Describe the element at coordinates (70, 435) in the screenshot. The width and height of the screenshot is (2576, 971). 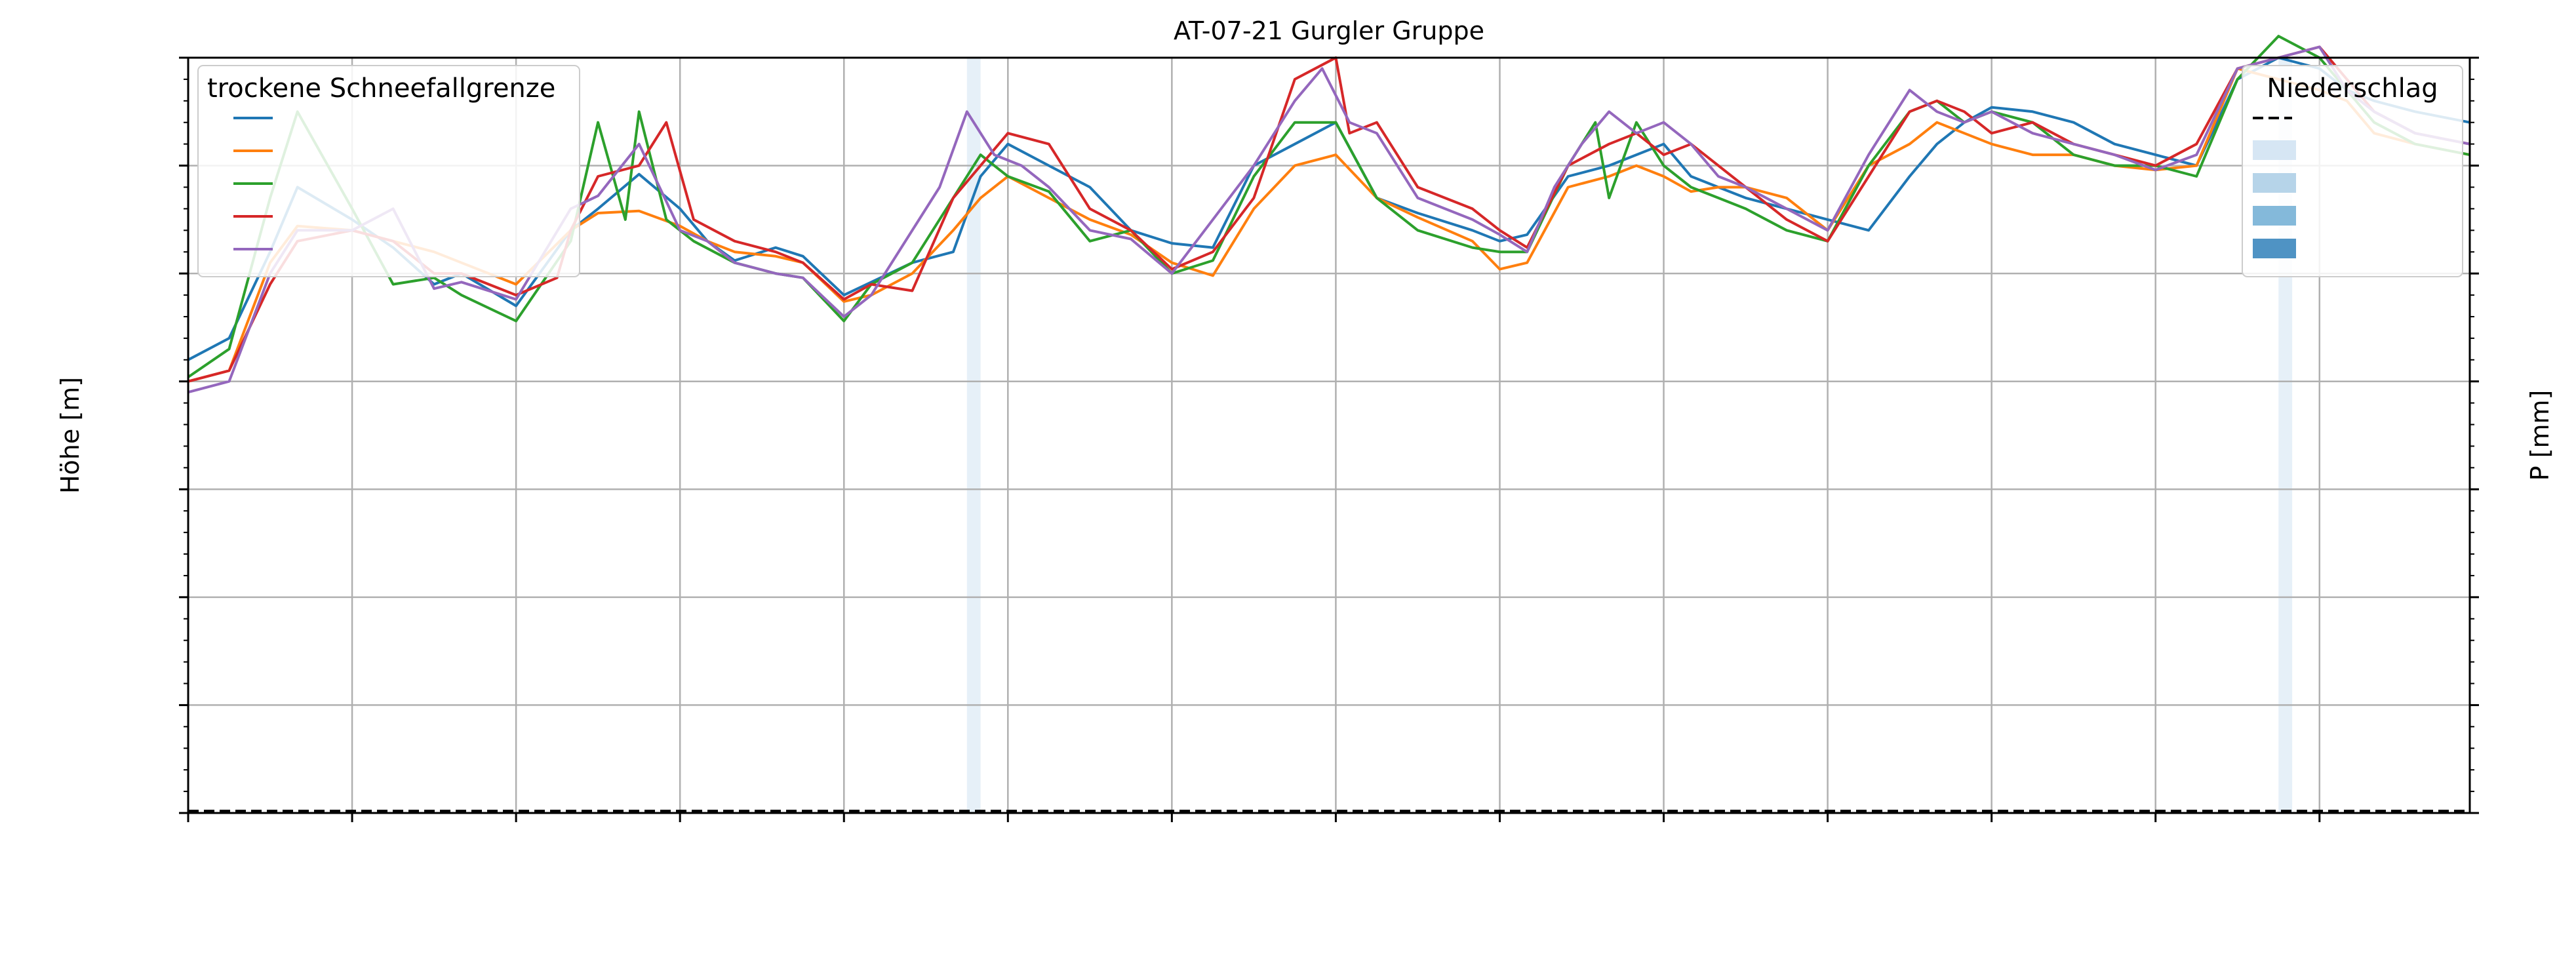
I see `y-axis-label: Höhe [m]` at that location.